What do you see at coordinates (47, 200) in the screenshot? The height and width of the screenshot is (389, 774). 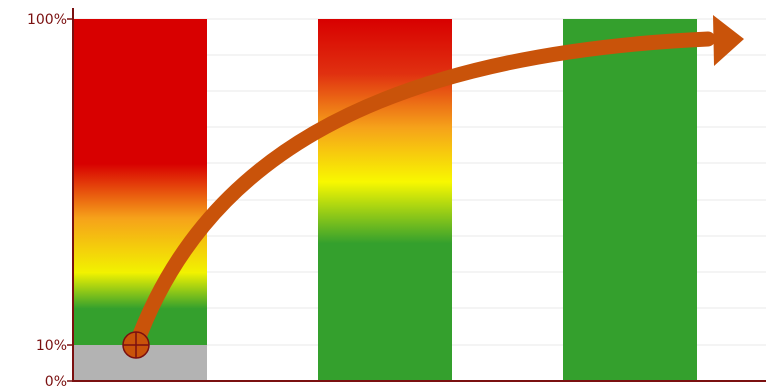 I see `y-tick-labels: 0% 10% 100%` at bounding box center [47, 200].